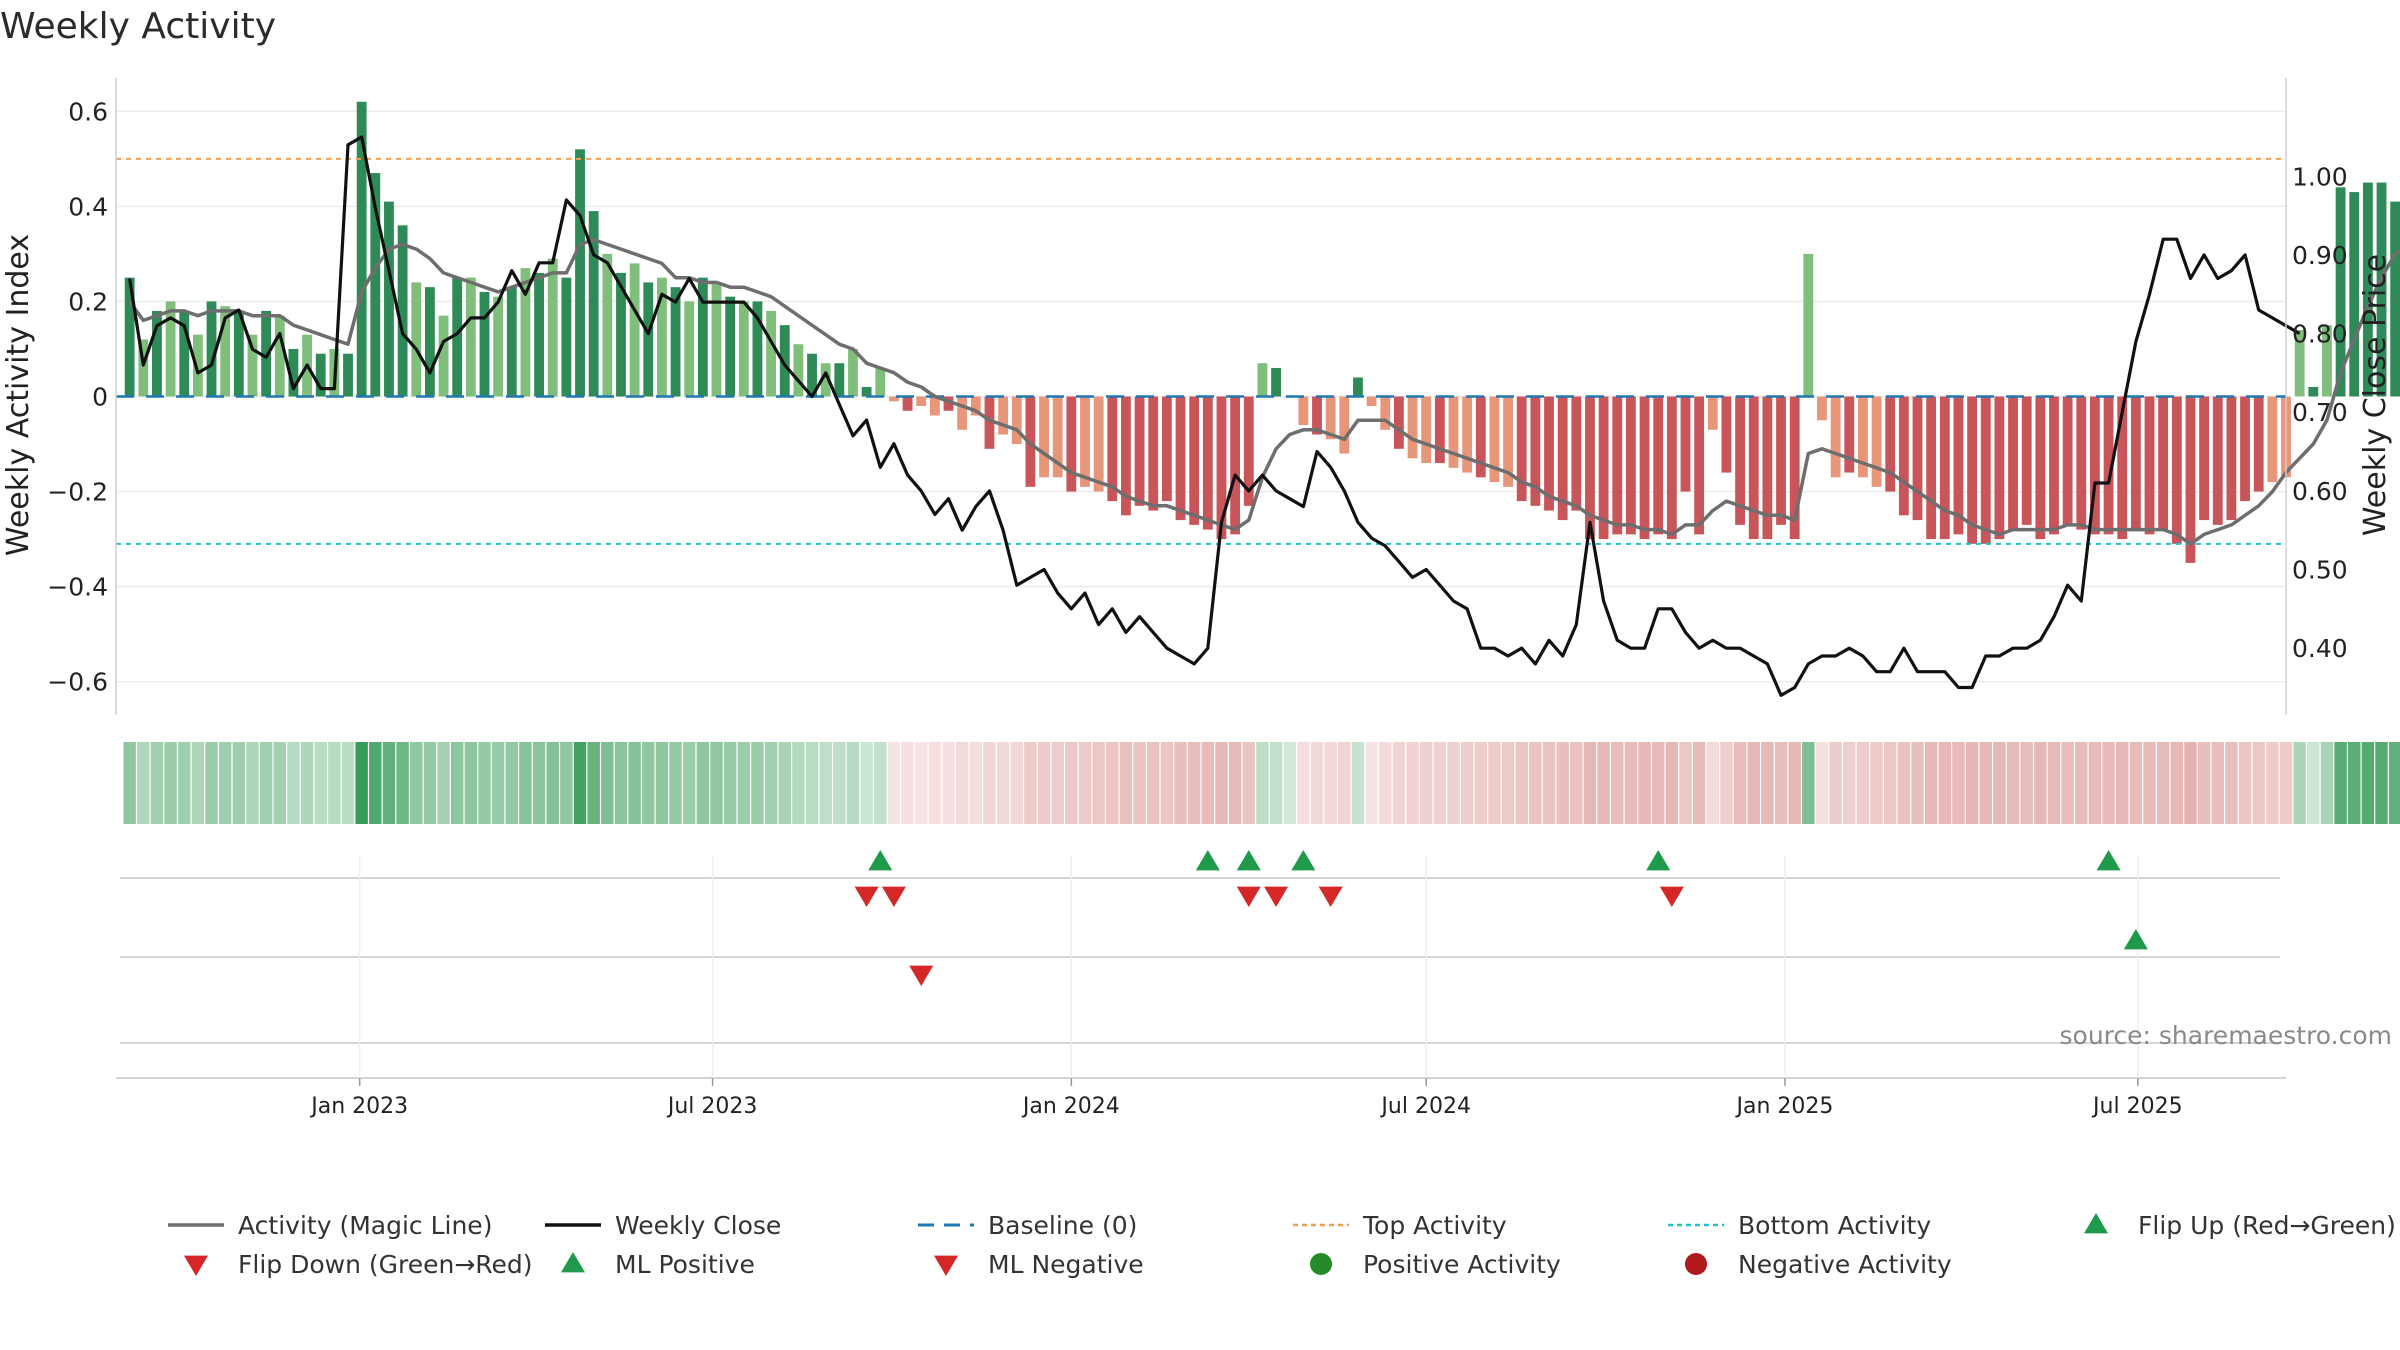 Image resolution: width=2400 pixels, height=1350 pixels. What do you see at coordinates (893, 896) in the screenshot?
I see `ml-negative-marker` at bounding box center [893, 896].